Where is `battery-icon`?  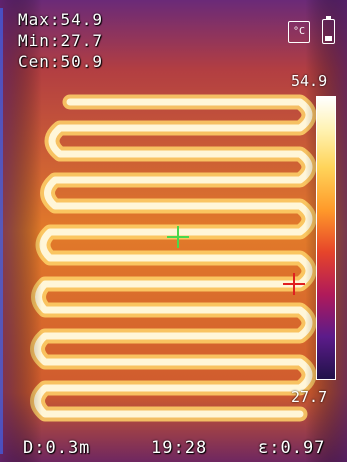
battery-icon is located at coordinates (328, 30).